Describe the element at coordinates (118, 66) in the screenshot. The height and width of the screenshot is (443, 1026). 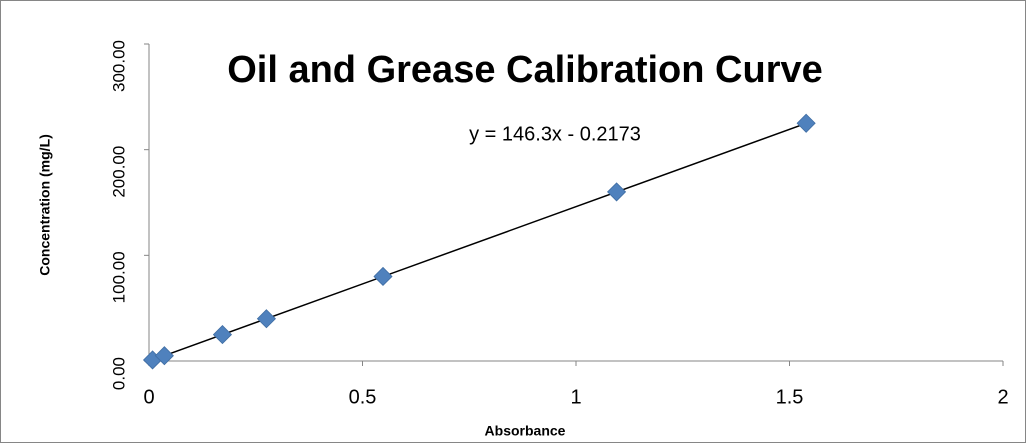
I see `y-tick-label: 300.00` at that location.